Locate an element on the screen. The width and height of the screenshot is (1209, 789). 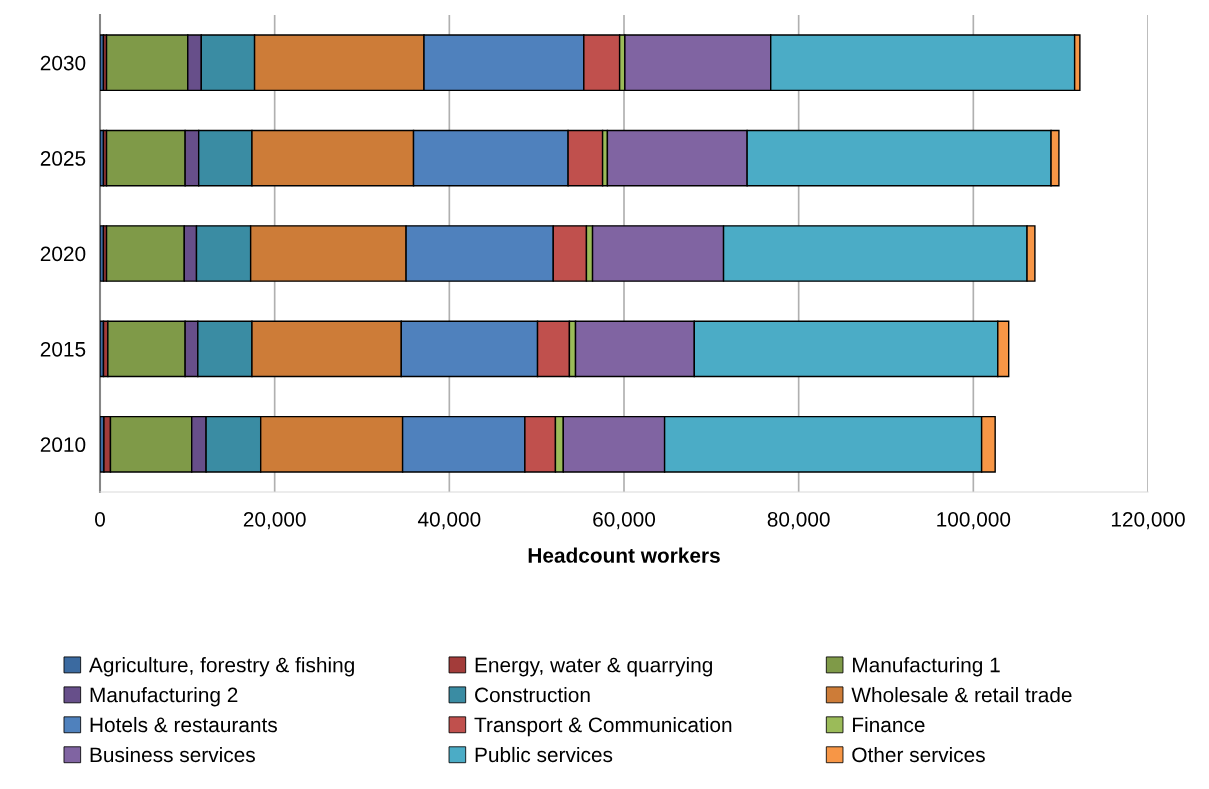
x-axis-title: Headcount workers is located at coordinates (624, 555).